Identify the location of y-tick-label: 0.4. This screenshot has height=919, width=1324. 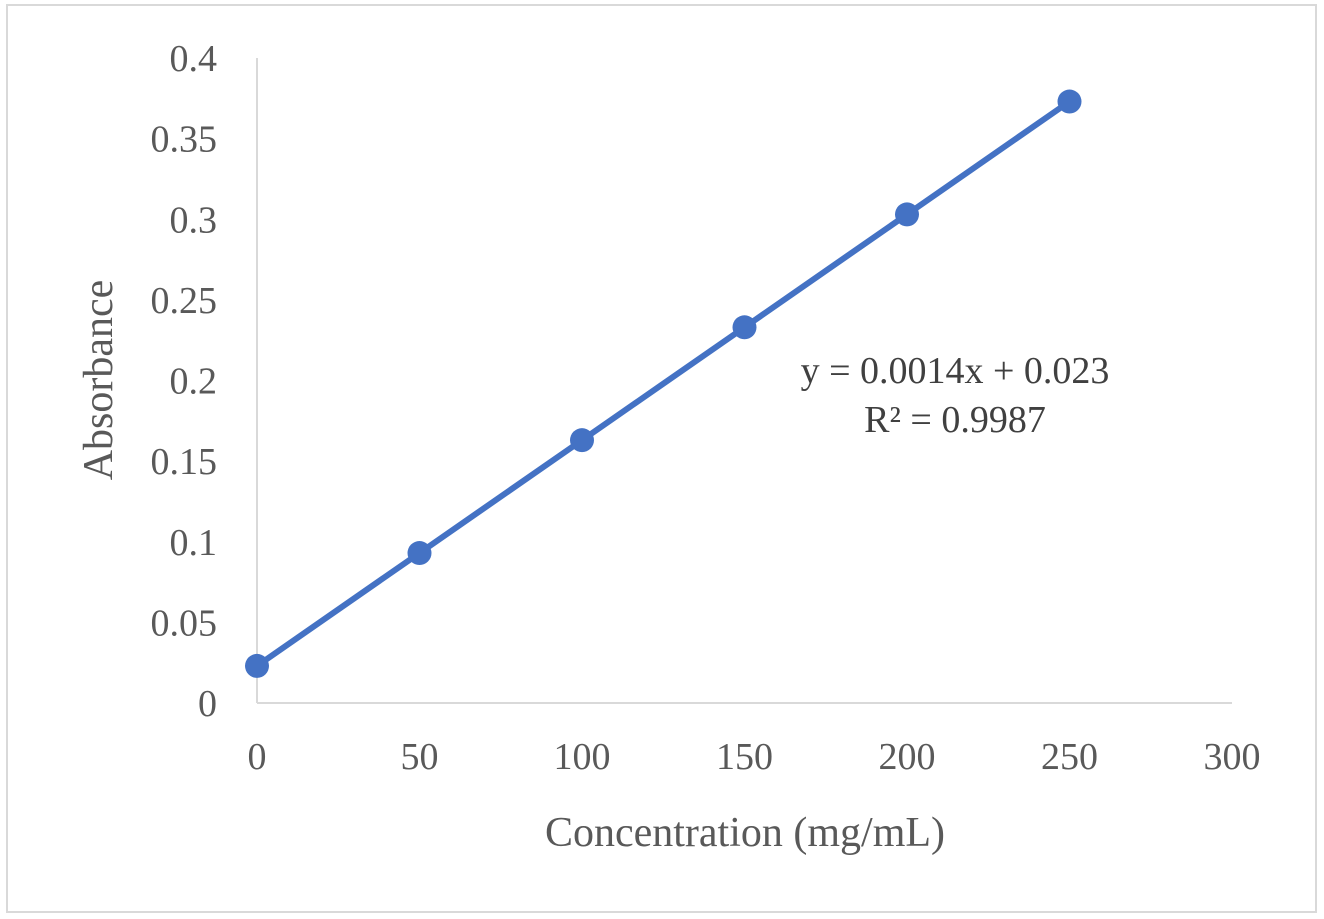
(194, 59).